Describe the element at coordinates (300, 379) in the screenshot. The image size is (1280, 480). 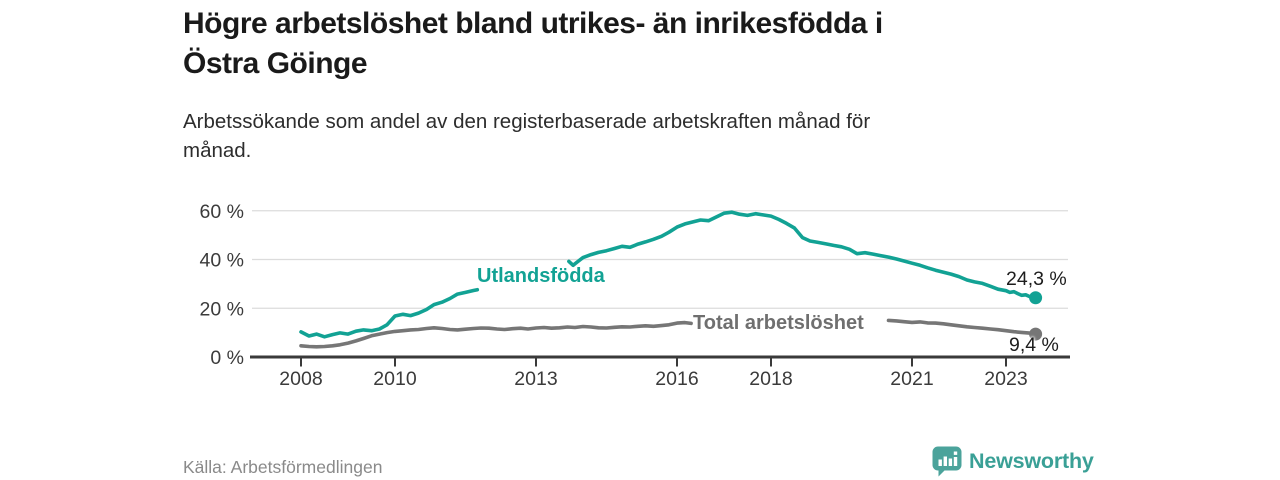
I see `x-tick-label-2008: 2008` at that location.